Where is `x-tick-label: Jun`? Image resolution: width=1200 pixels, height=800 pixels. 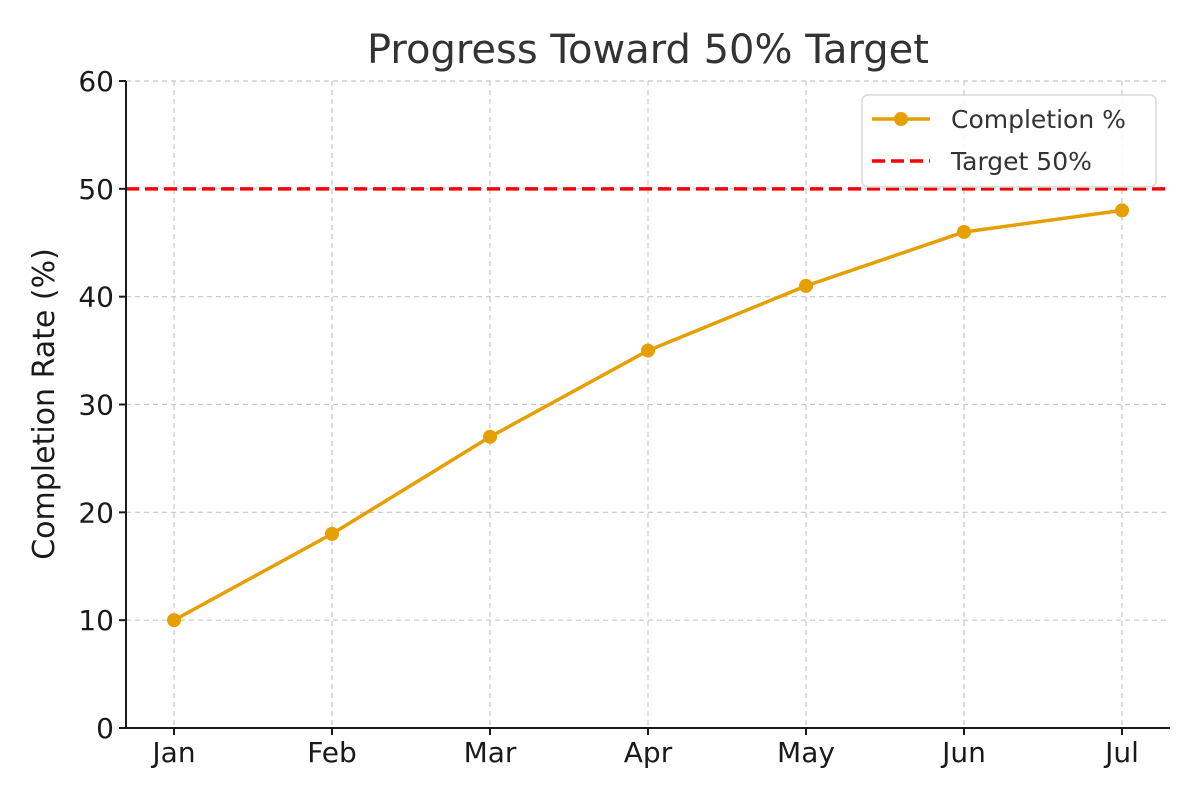
x-tick-label: Jun is located at coordinates (963, 752).